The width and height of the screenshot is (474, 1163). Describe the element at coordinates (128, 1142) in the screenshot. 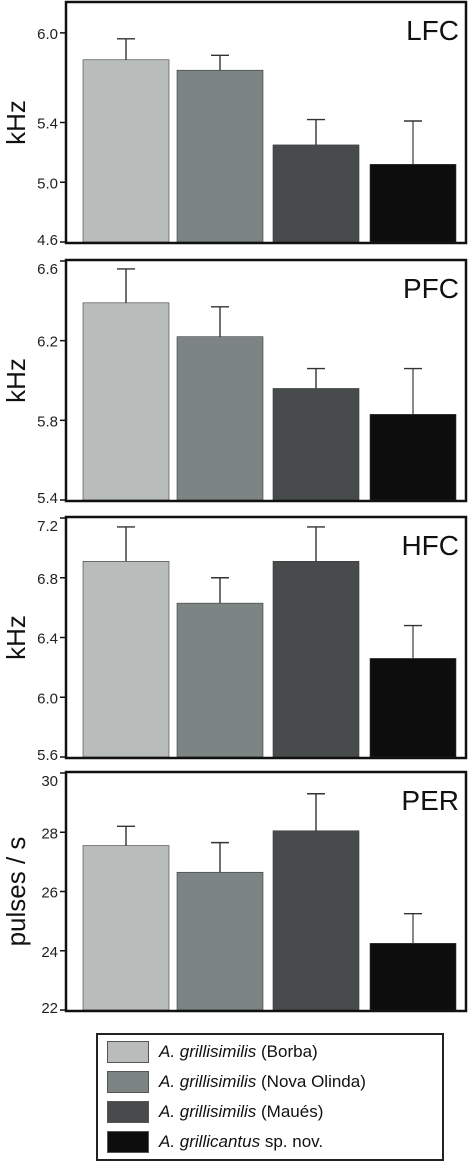

I see `legend-swatch-grillicantus` at that location.